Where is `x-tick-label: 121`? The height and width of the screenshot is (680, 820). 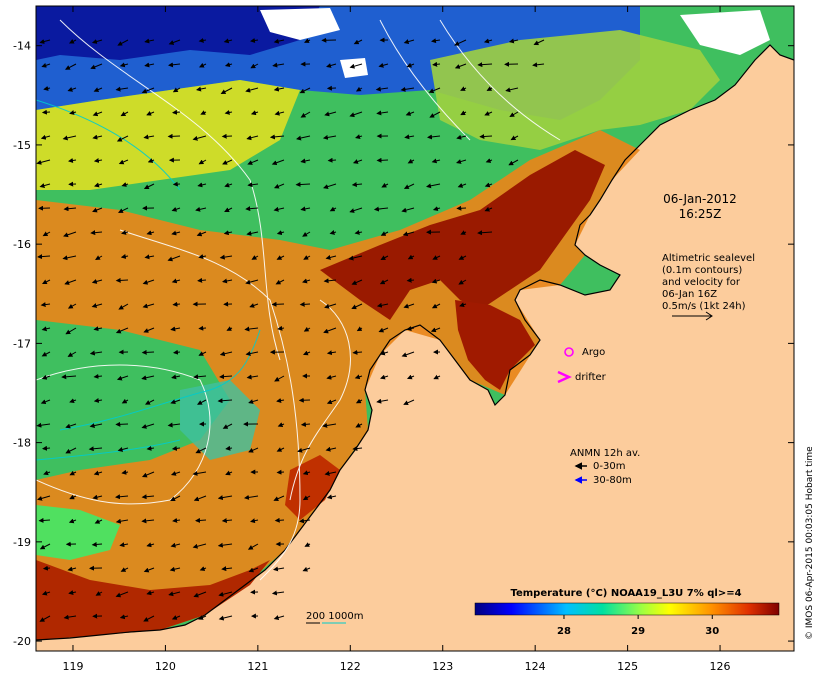 x-tick-label: 121 is located at coordinates (257, 666).